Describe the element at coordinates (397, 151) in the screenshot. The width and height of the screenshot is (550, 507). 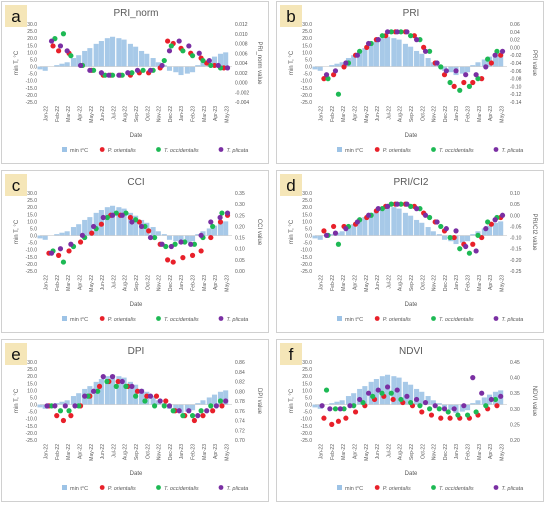
I see `legend-label: P. orientalis` at that location.